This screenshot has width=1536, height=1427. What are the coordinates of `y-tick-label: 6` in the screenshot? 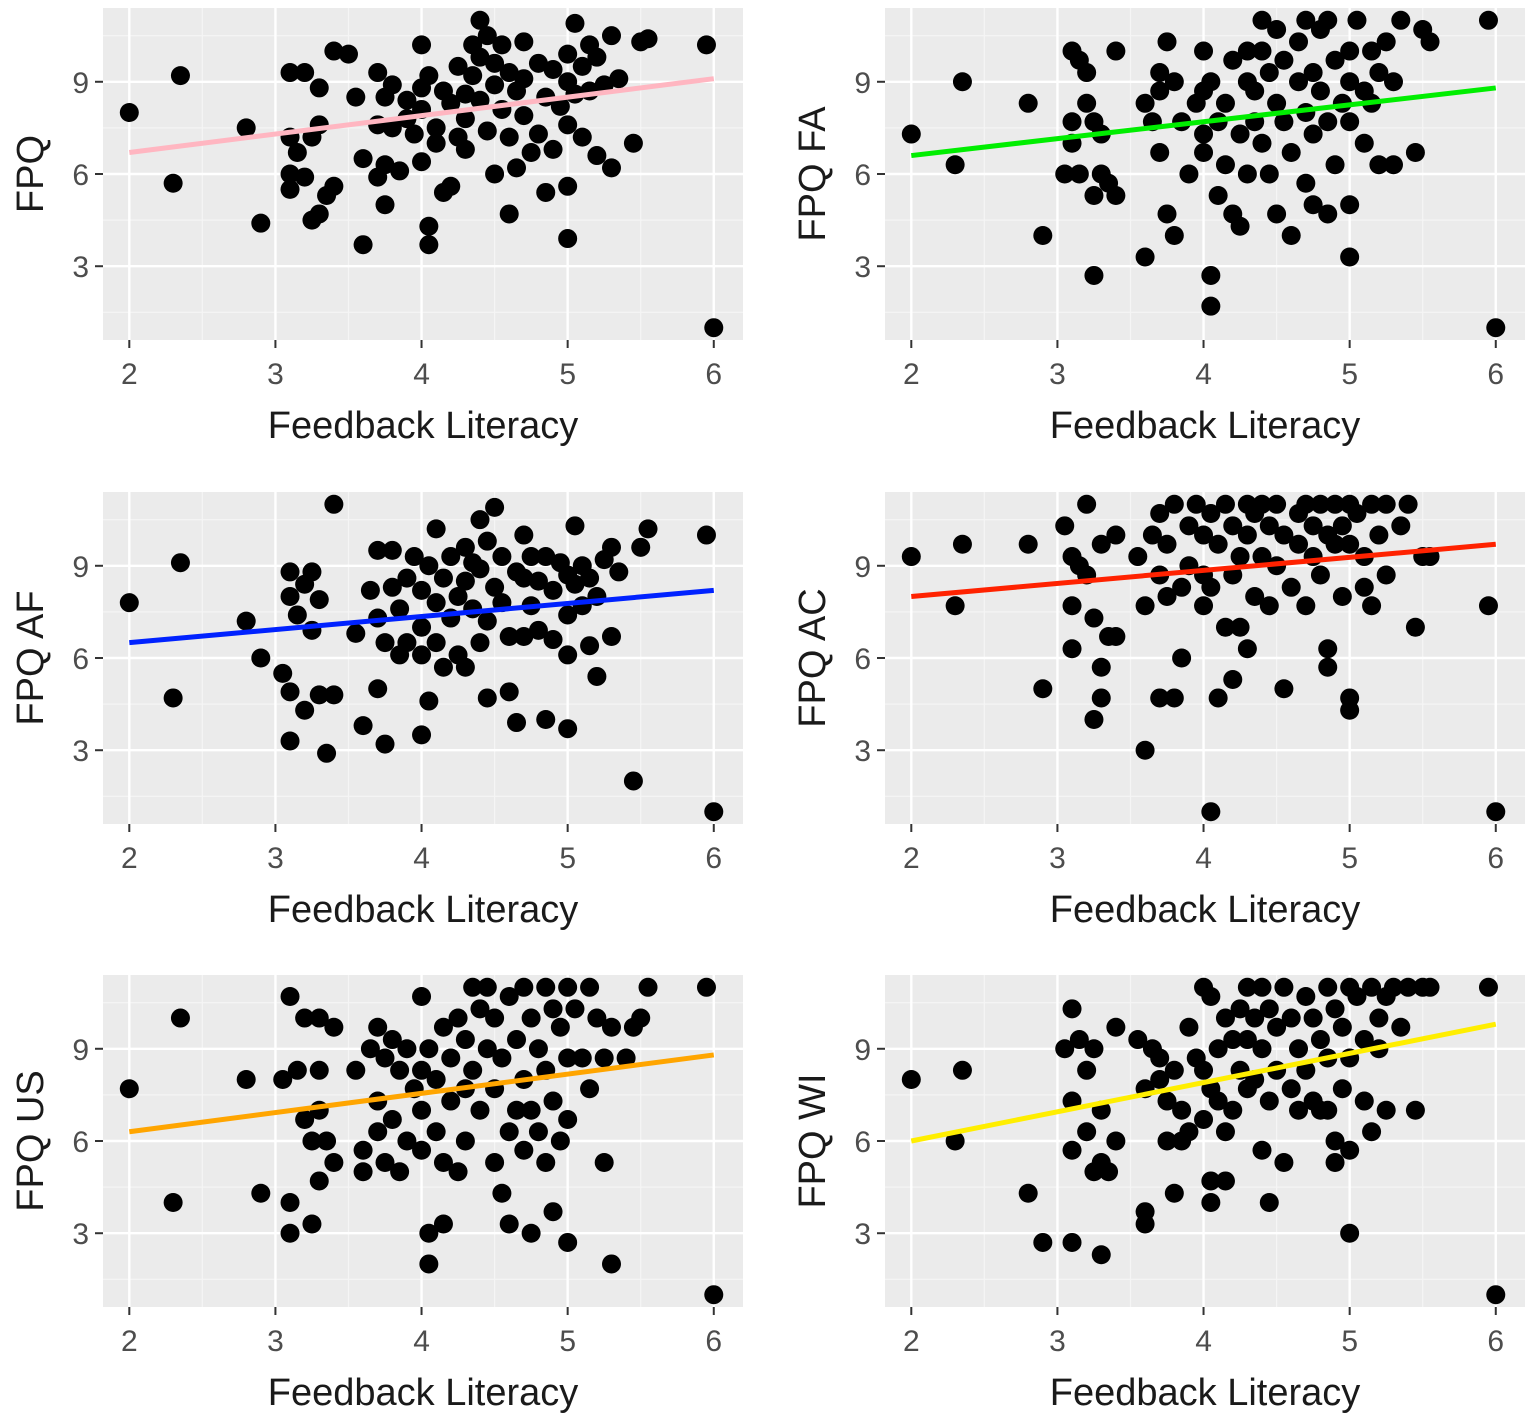 It's located at (862, 175).